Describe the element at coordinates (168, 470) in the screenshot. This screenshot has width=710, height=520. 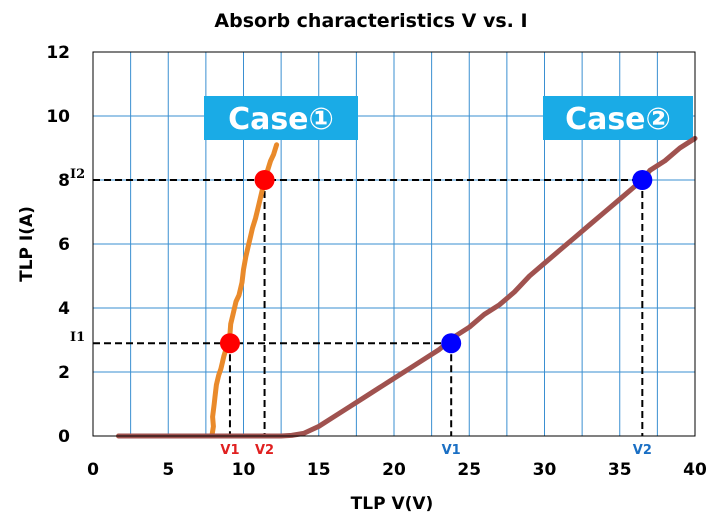
I see `x-tick-label: 5` at that location.